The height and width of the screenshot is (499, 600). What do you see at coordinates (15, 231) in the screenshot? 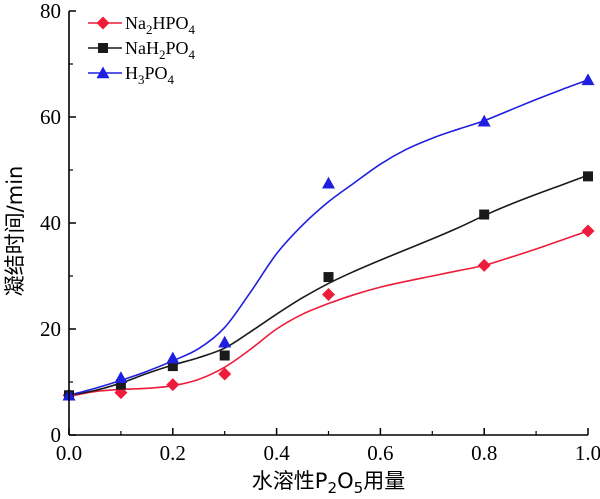
I see `y-axis-label: 凝结时间/min` at bounding box center [15, 231].